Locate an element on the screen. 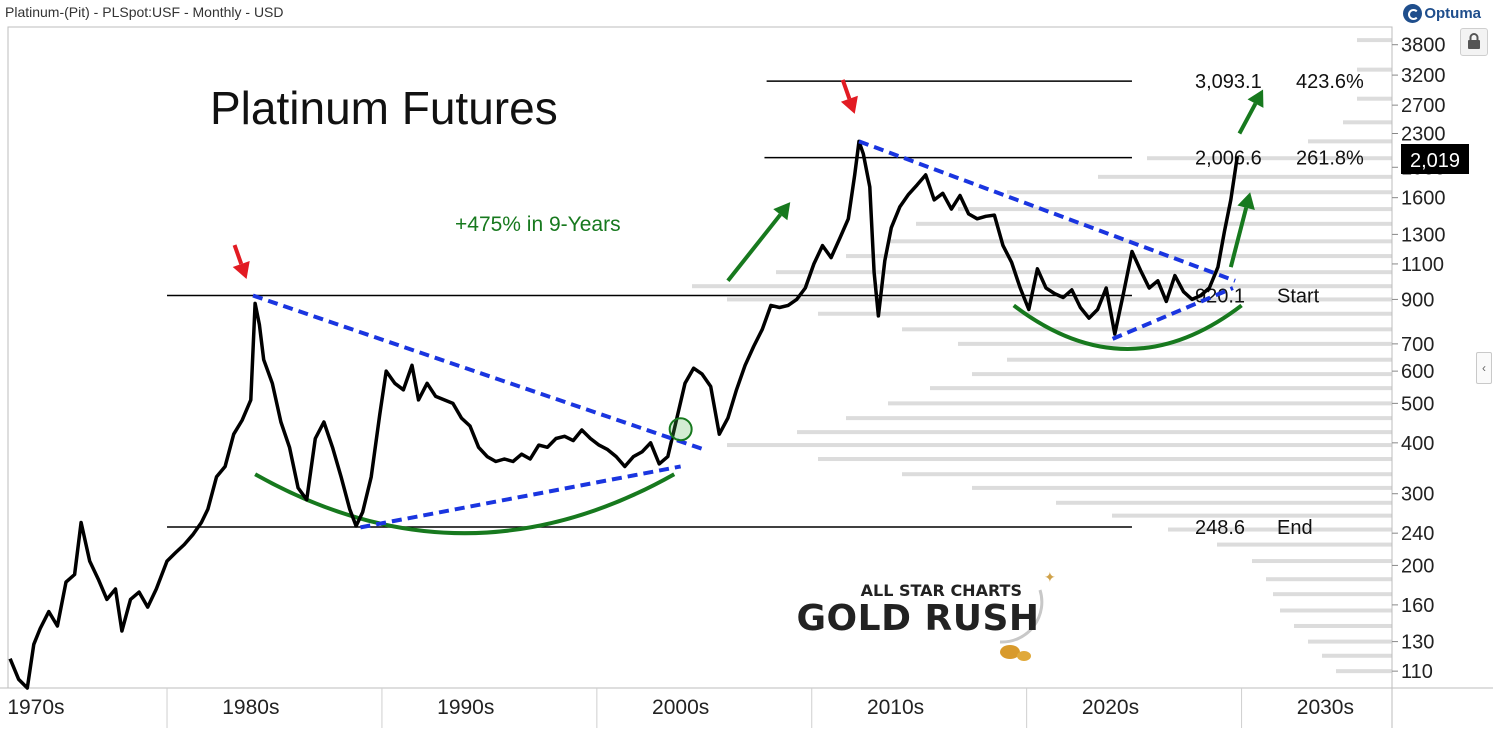 The width and height of the screenshot is (1493, 732). breakout-circle-icon is located at coordinates (680, 429).